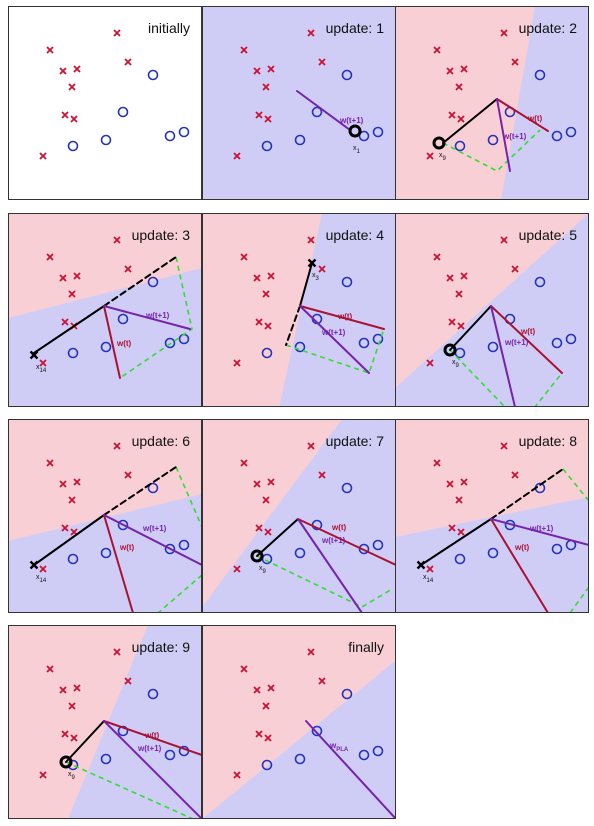 This screenshot has width=594, height=826. I want to click on vector-label: x3, so click(316, 277).